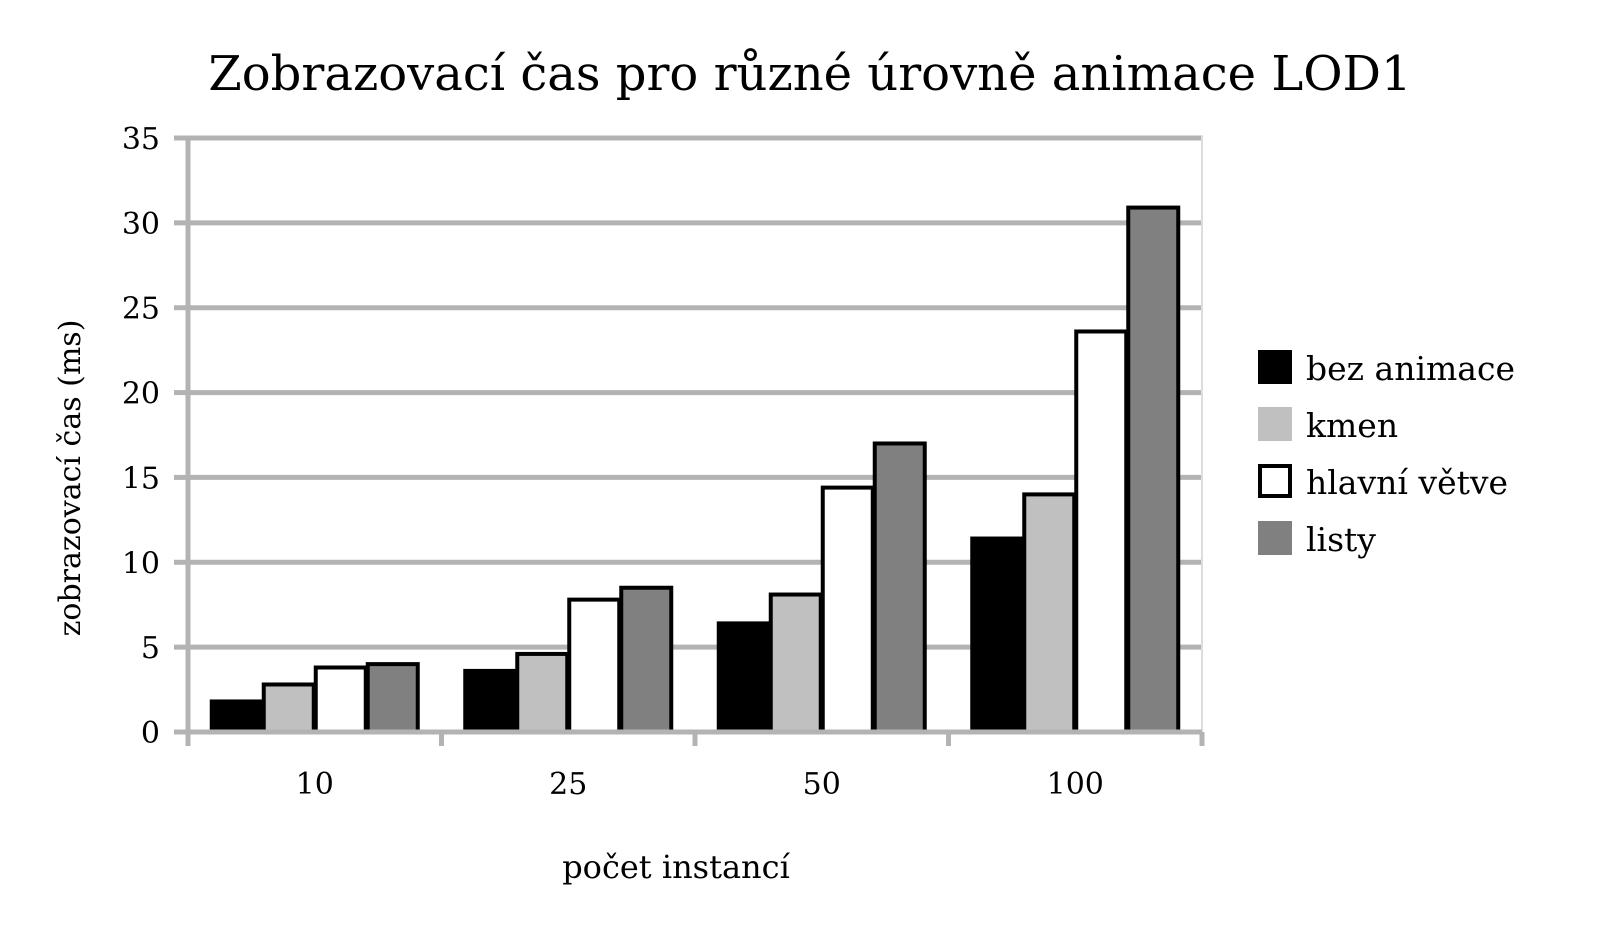 This screenshot has width=1602, height=940. I want to click on y-tick-label: 30, so click(141, 224).